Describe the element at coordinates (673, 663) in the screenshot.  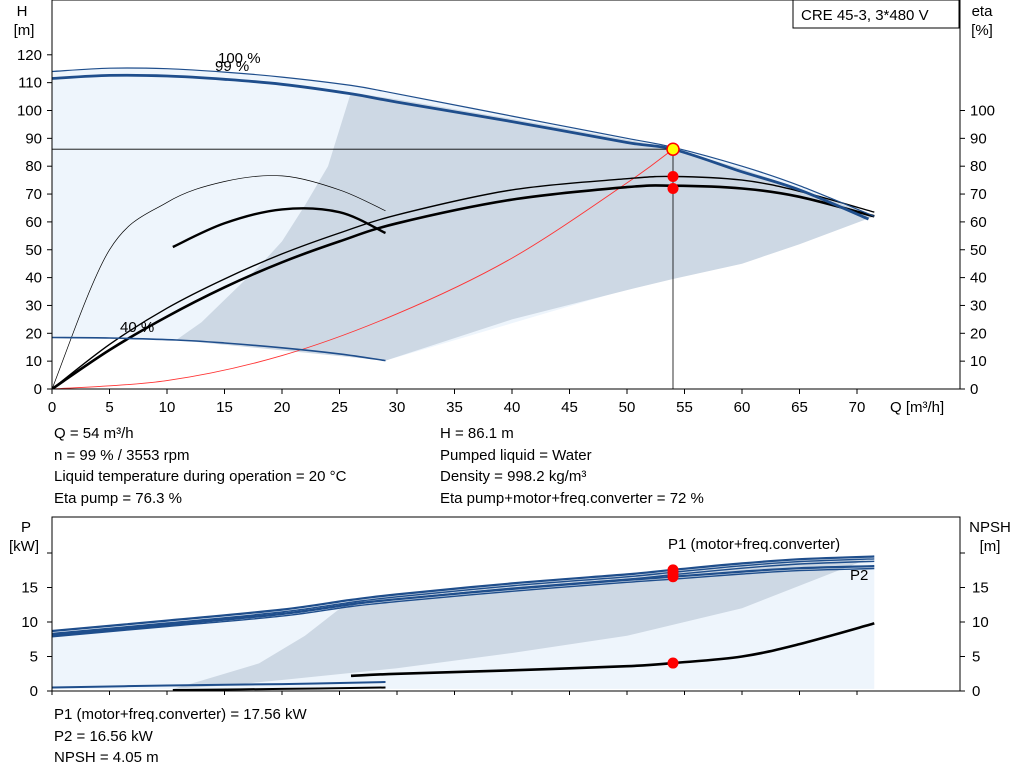
I see `npsh-point` at that location.